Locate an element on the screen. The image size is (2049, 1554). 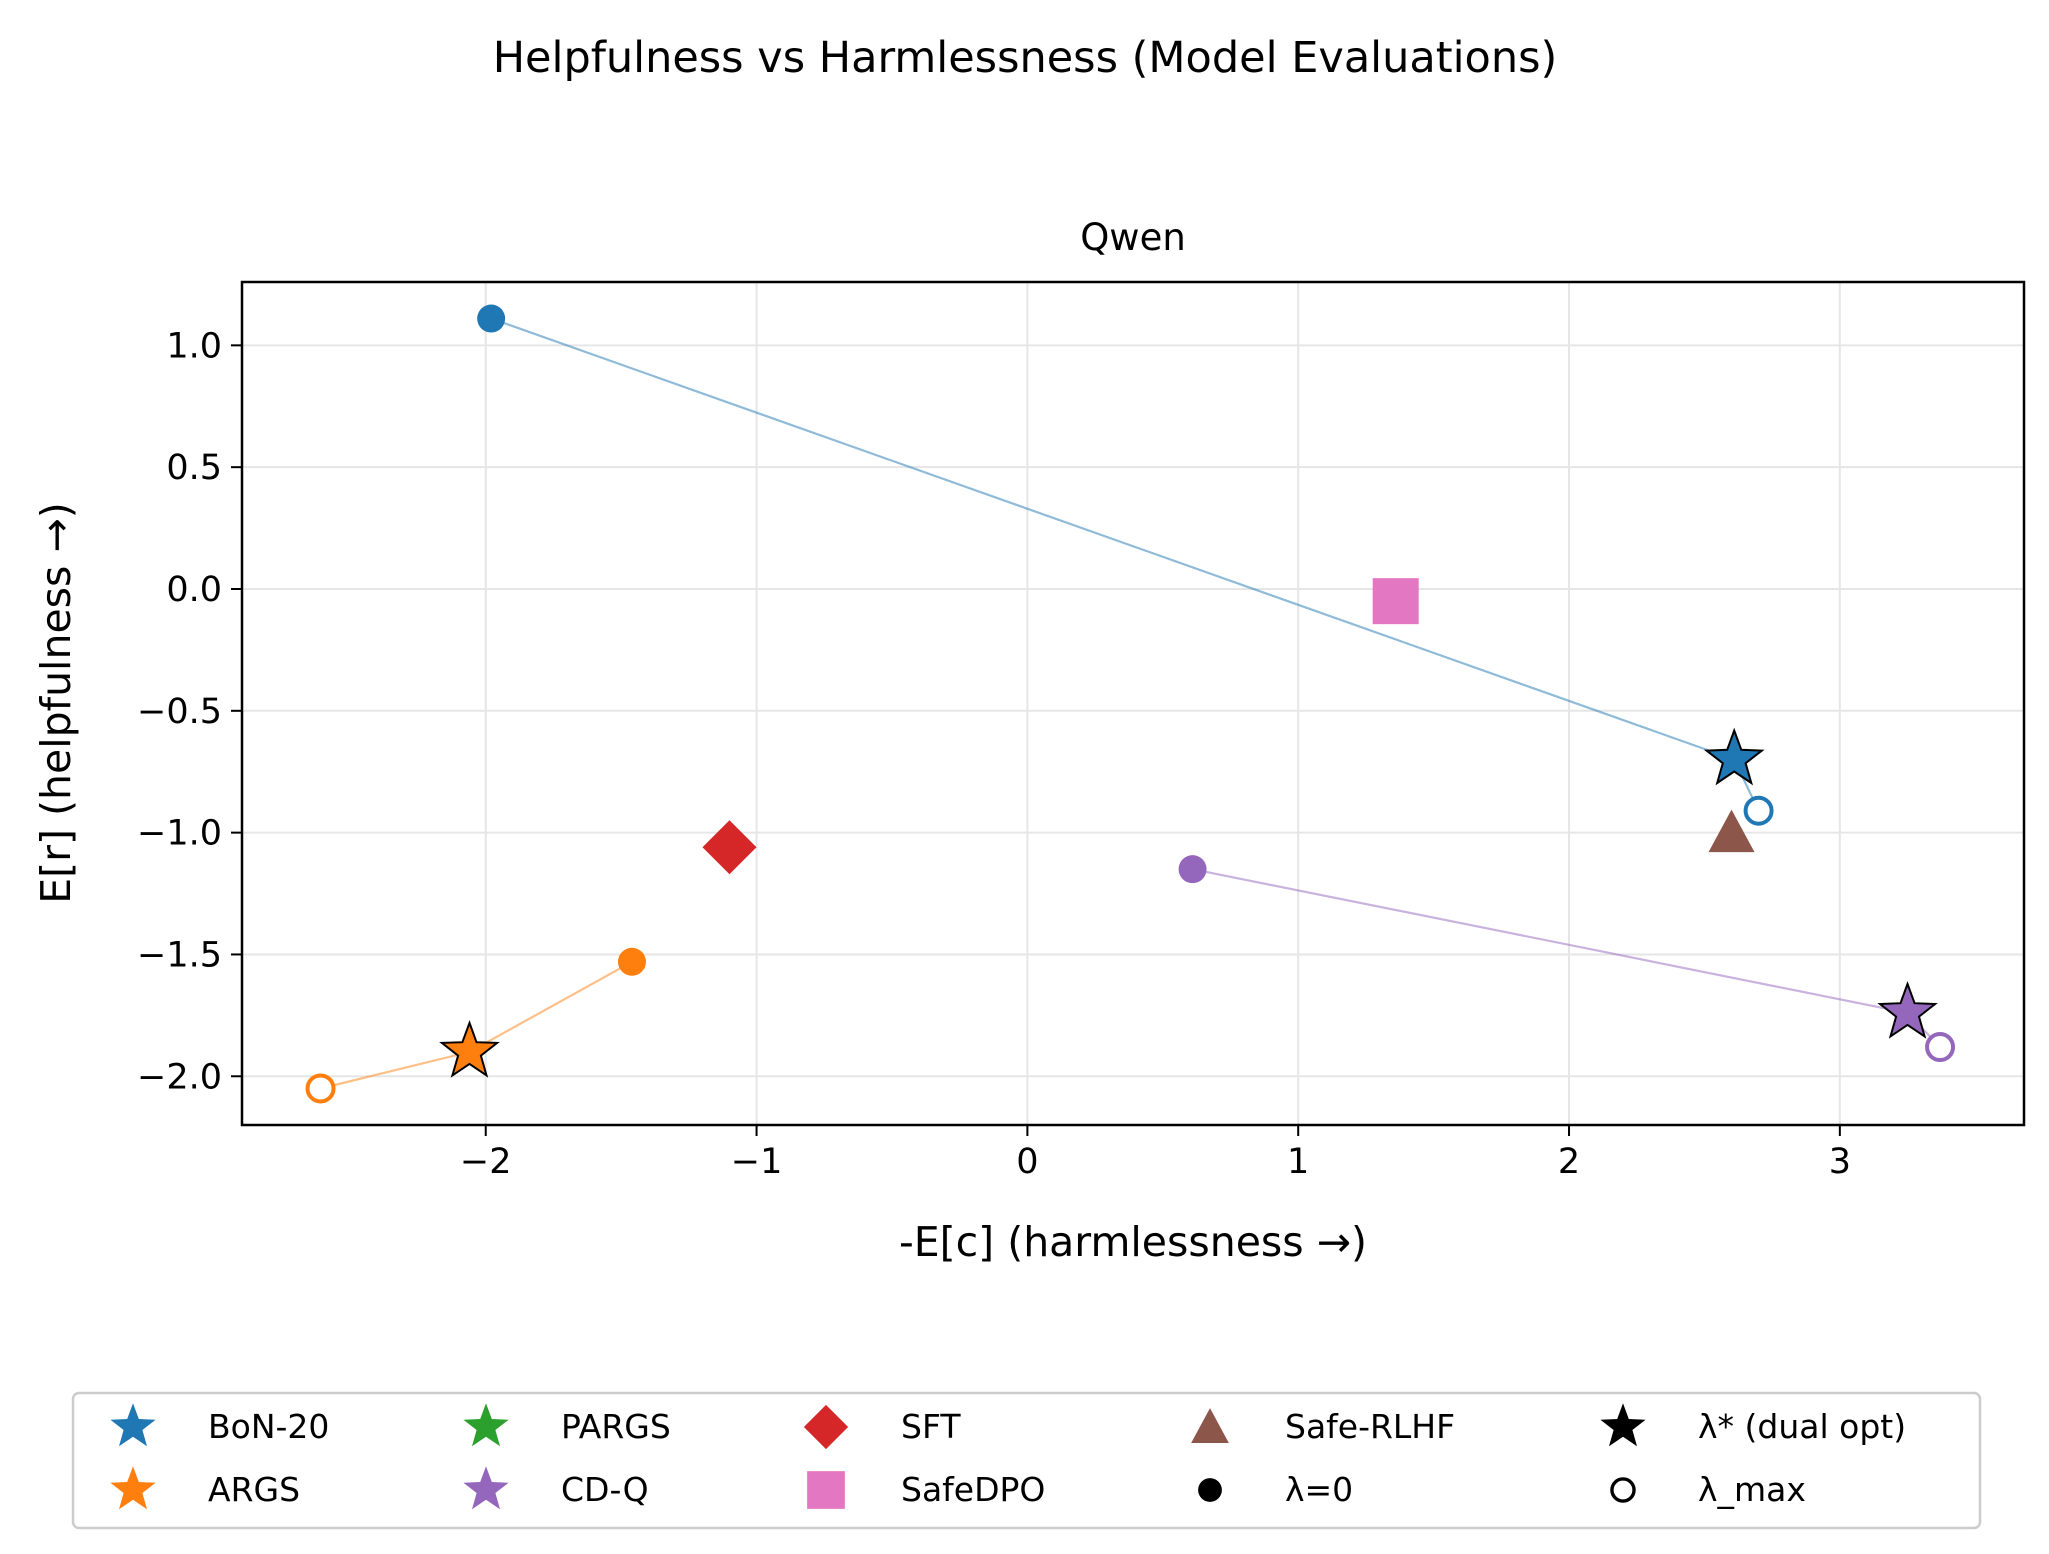
legend-label-0: λ=0 is located at coordinates (1319, 1489).